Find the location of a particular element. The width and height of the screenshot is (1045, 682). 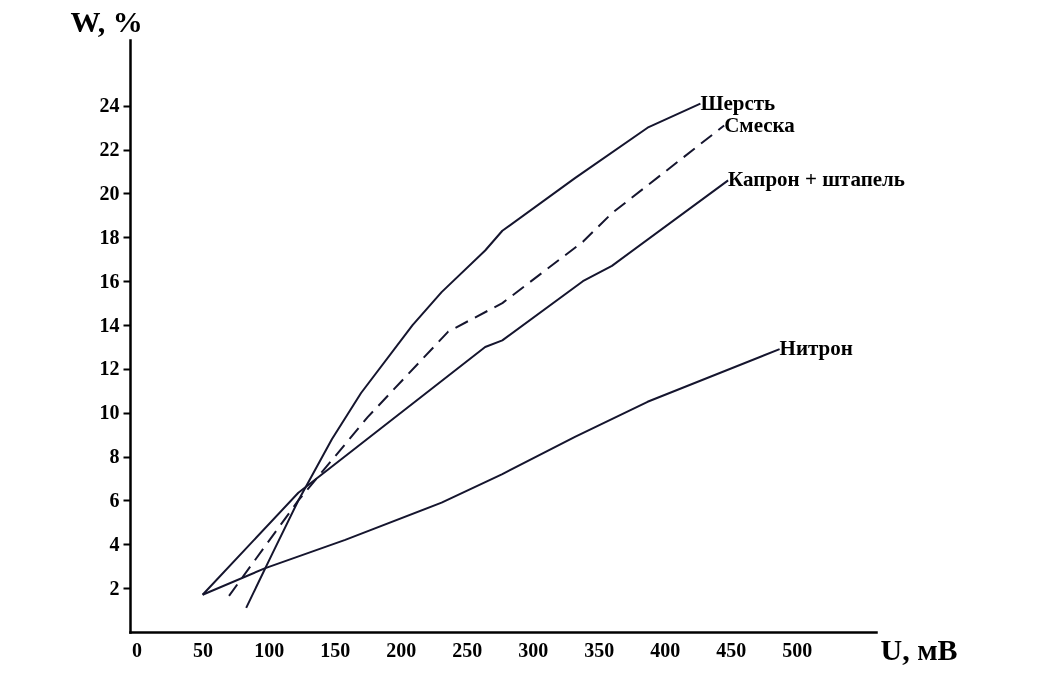

y-tick-label: 24 is located at coordinates (109, 105).